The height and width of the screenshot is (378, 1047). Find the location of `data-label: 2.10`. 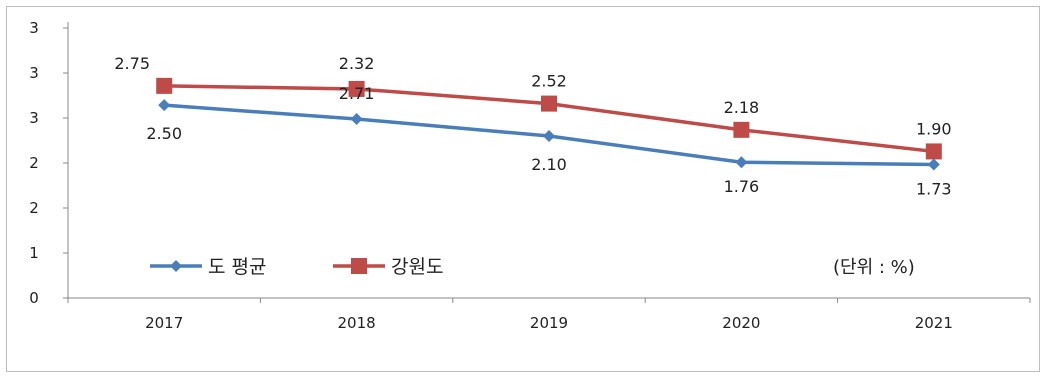

data-label: 2.10 is located at coordinates (549, 164).